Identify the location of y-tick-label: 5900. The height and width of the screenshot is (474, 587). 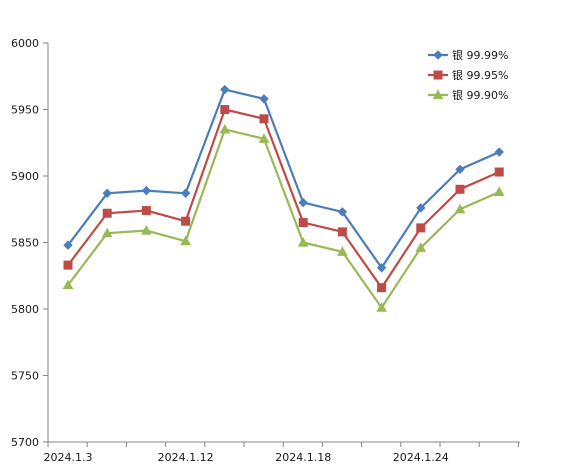
(25, 176).